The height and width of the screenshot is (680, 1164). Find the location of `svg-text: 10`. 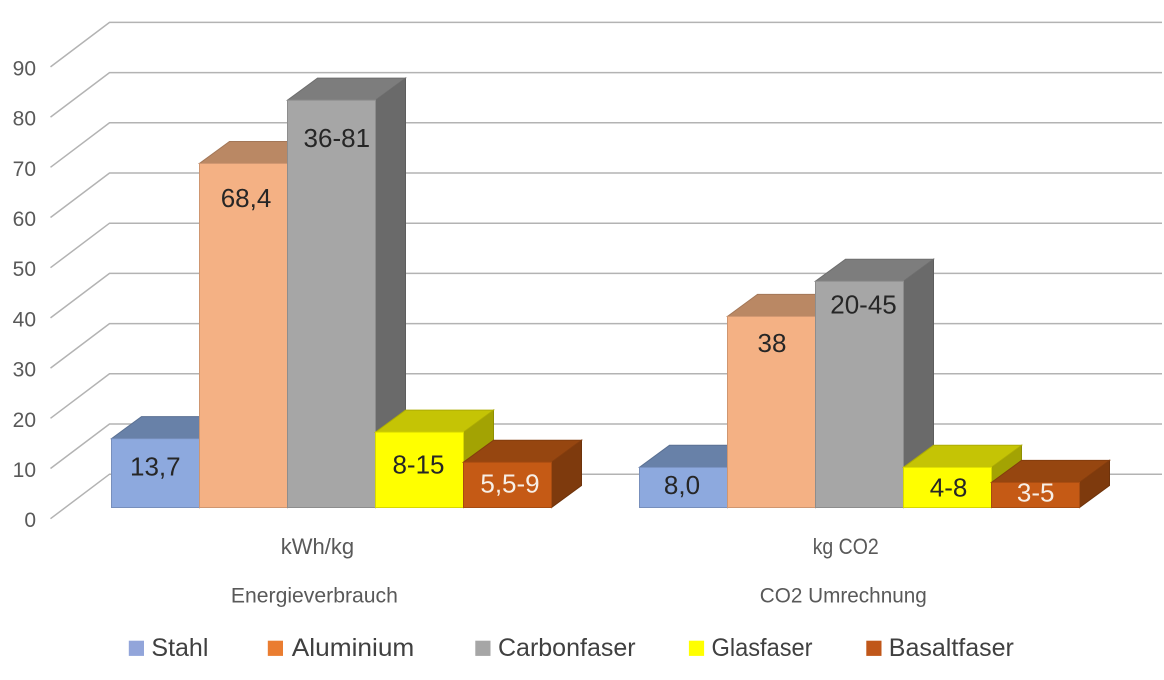

svg-text: 10 is located at coordinates (24, 470).